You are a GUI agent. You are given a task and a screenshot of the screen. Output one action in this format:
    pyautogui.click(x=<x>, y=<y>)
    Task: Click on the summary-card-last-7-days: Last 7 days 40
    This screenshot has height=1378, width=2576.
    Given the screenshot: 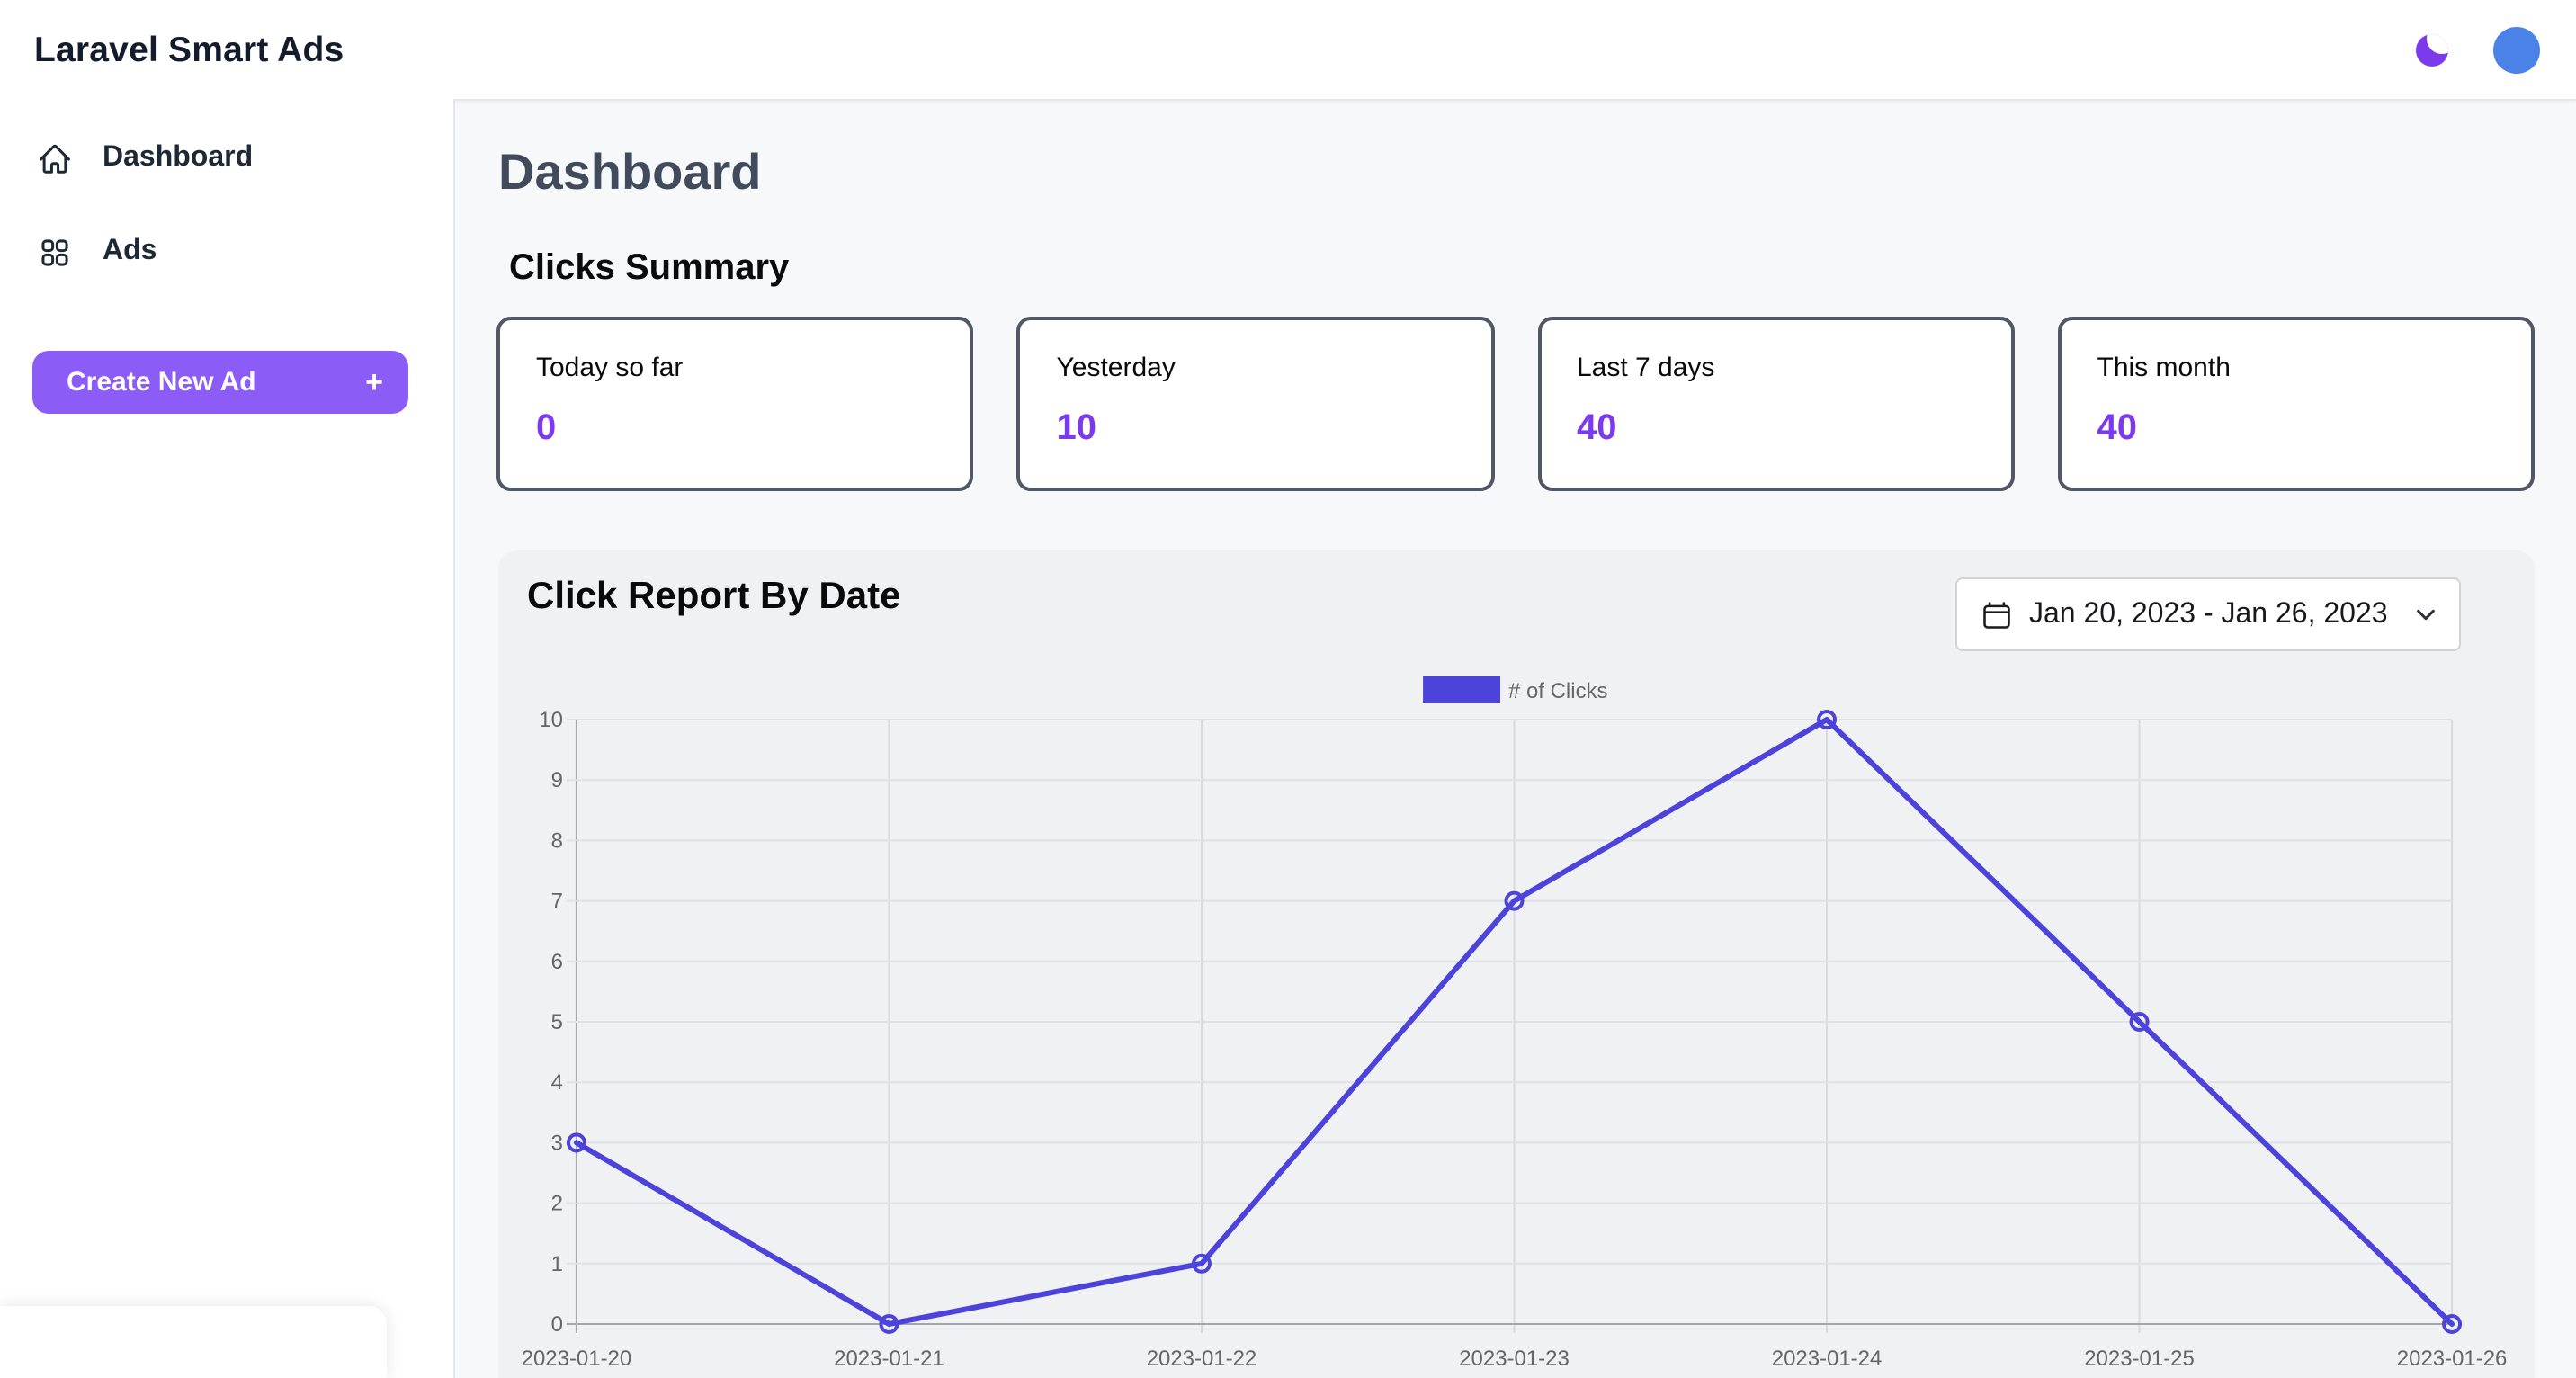 What is the action you would take?
    pyautogui.click(x=1776, y=404)
    